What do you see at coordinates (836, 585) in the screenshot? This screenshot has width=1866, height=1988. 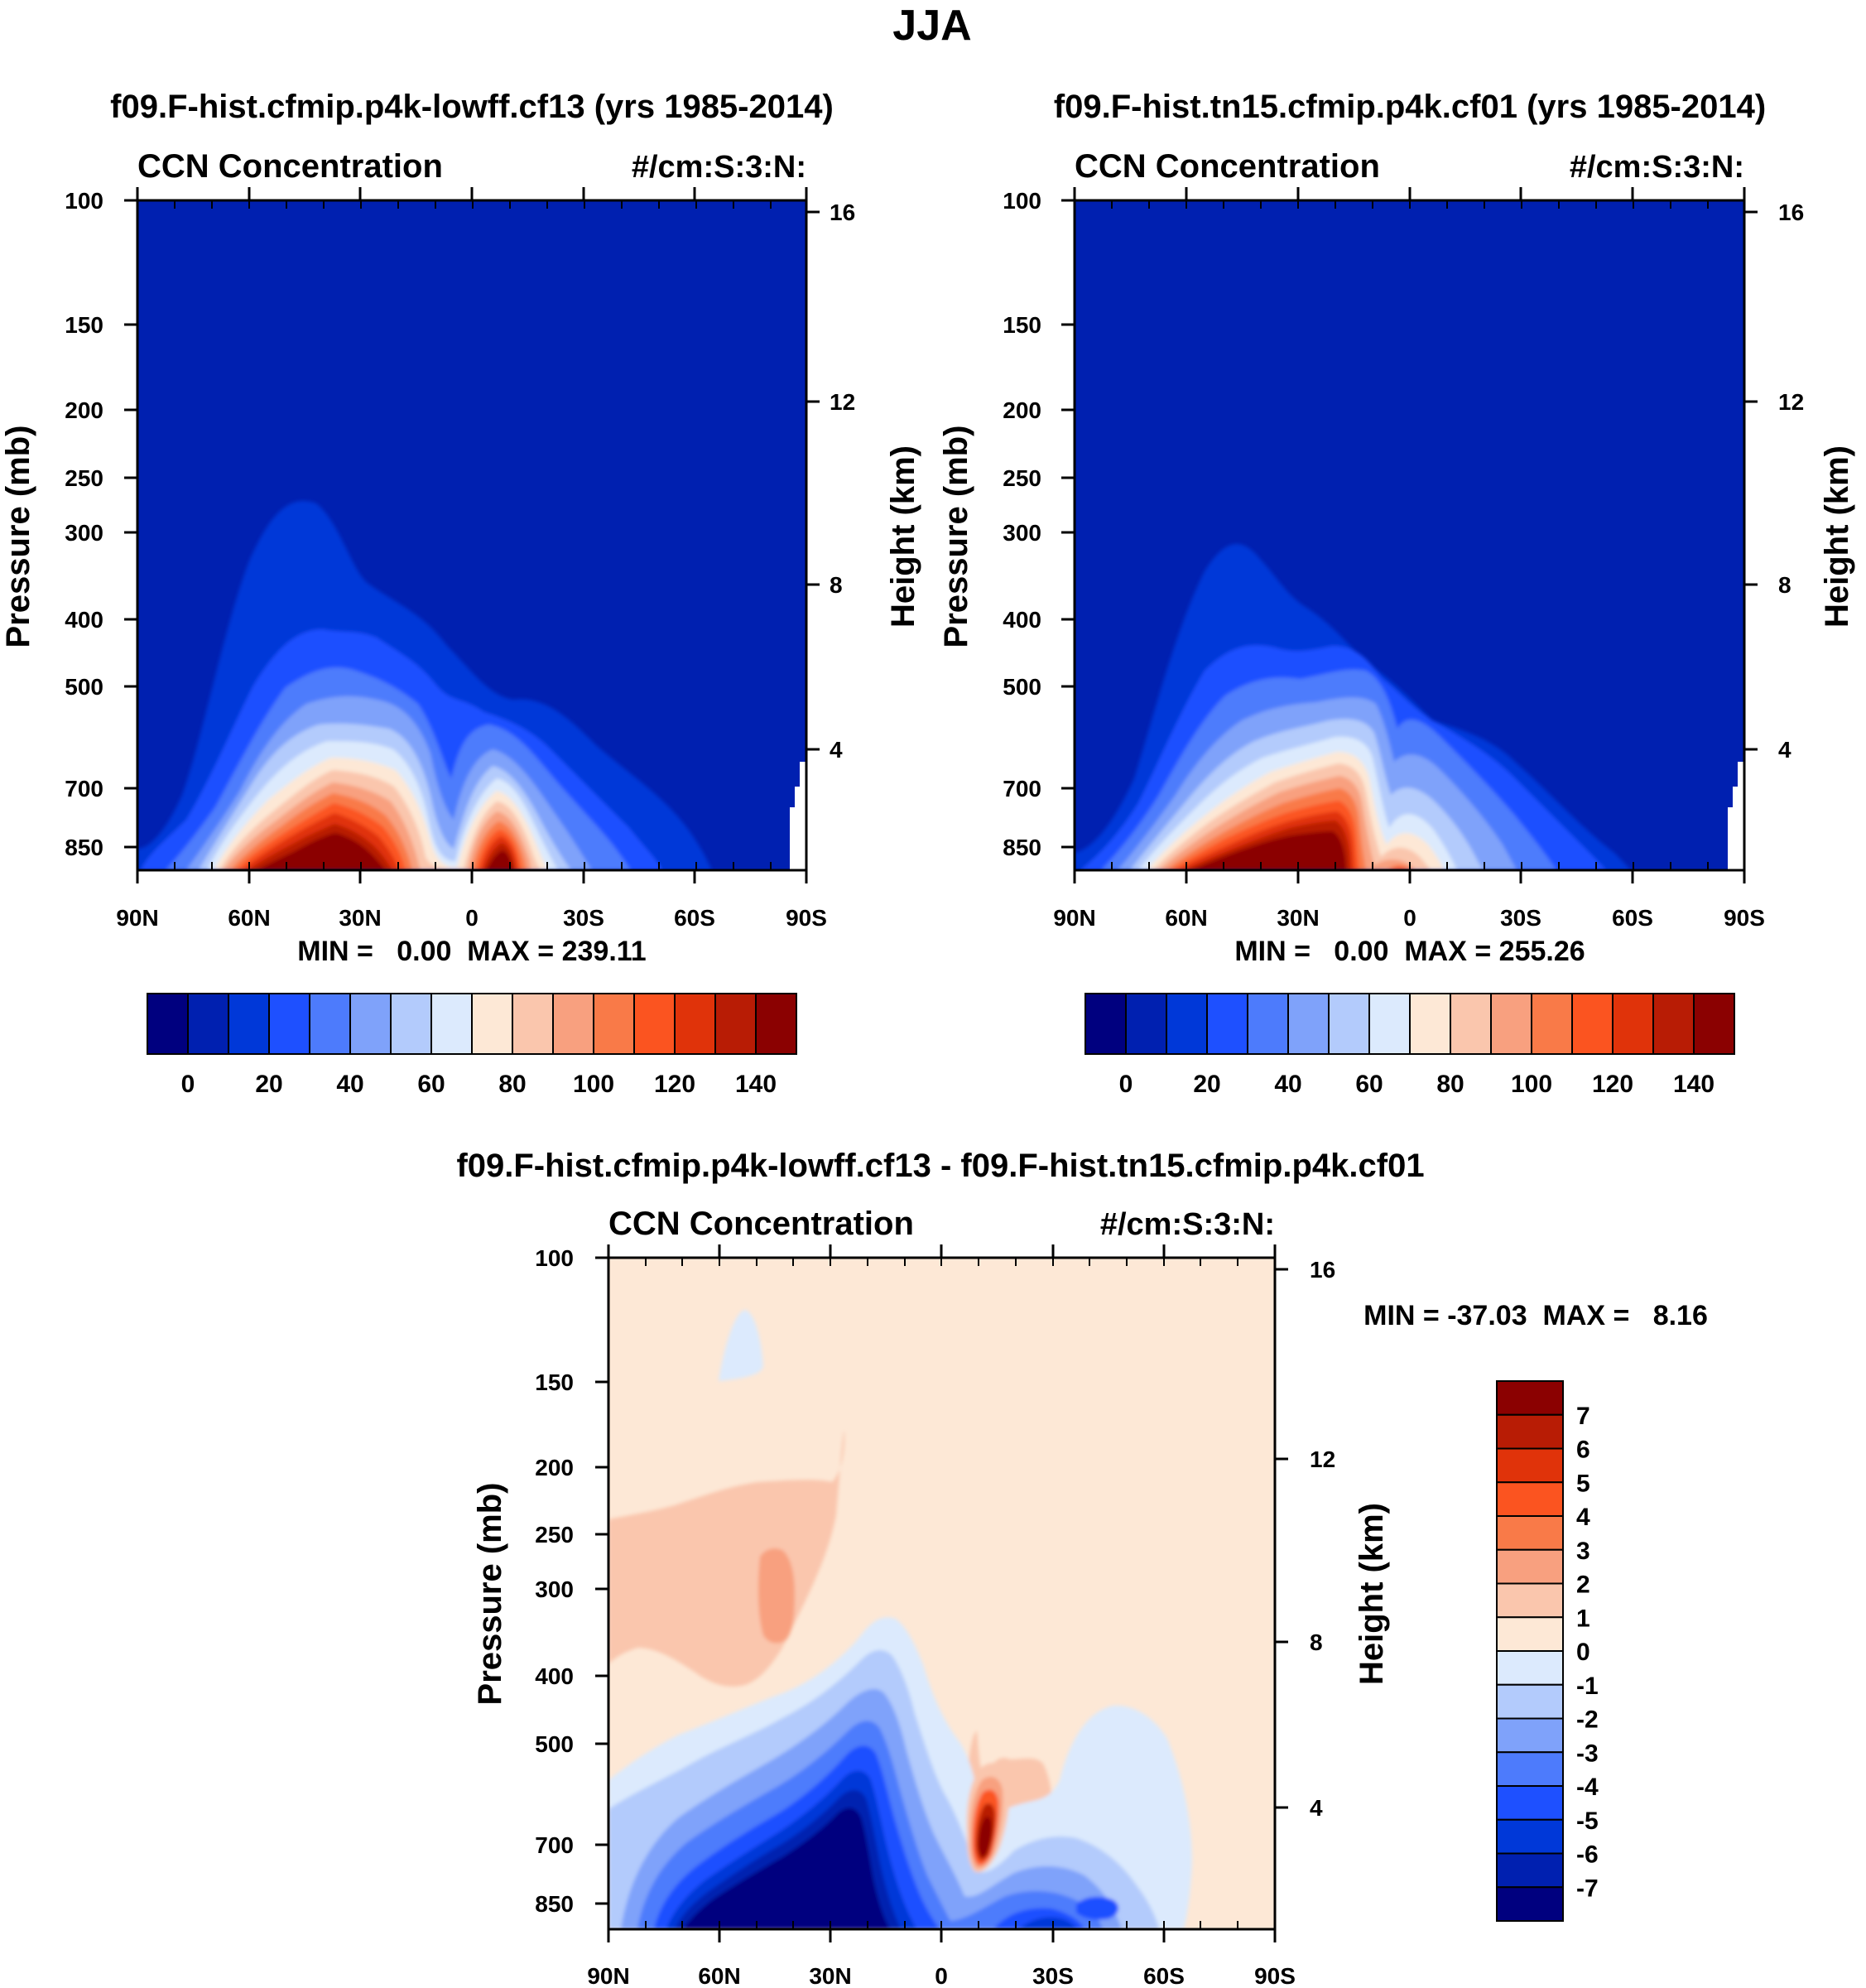 I see `panel-1-y2-tick-label: 8` at bounding box center [836, 585].